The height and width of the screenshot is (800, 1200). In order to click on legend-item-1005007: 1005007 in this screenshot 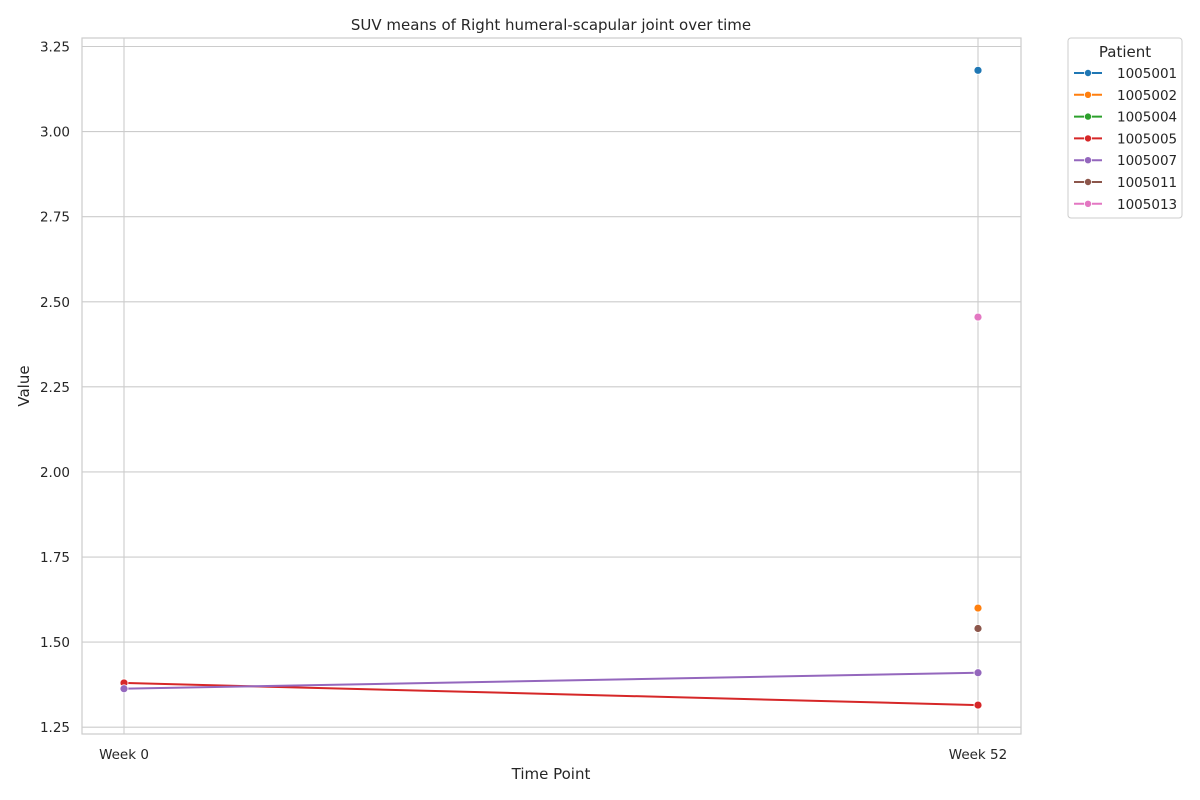, I will do `click(1125, 161)`.